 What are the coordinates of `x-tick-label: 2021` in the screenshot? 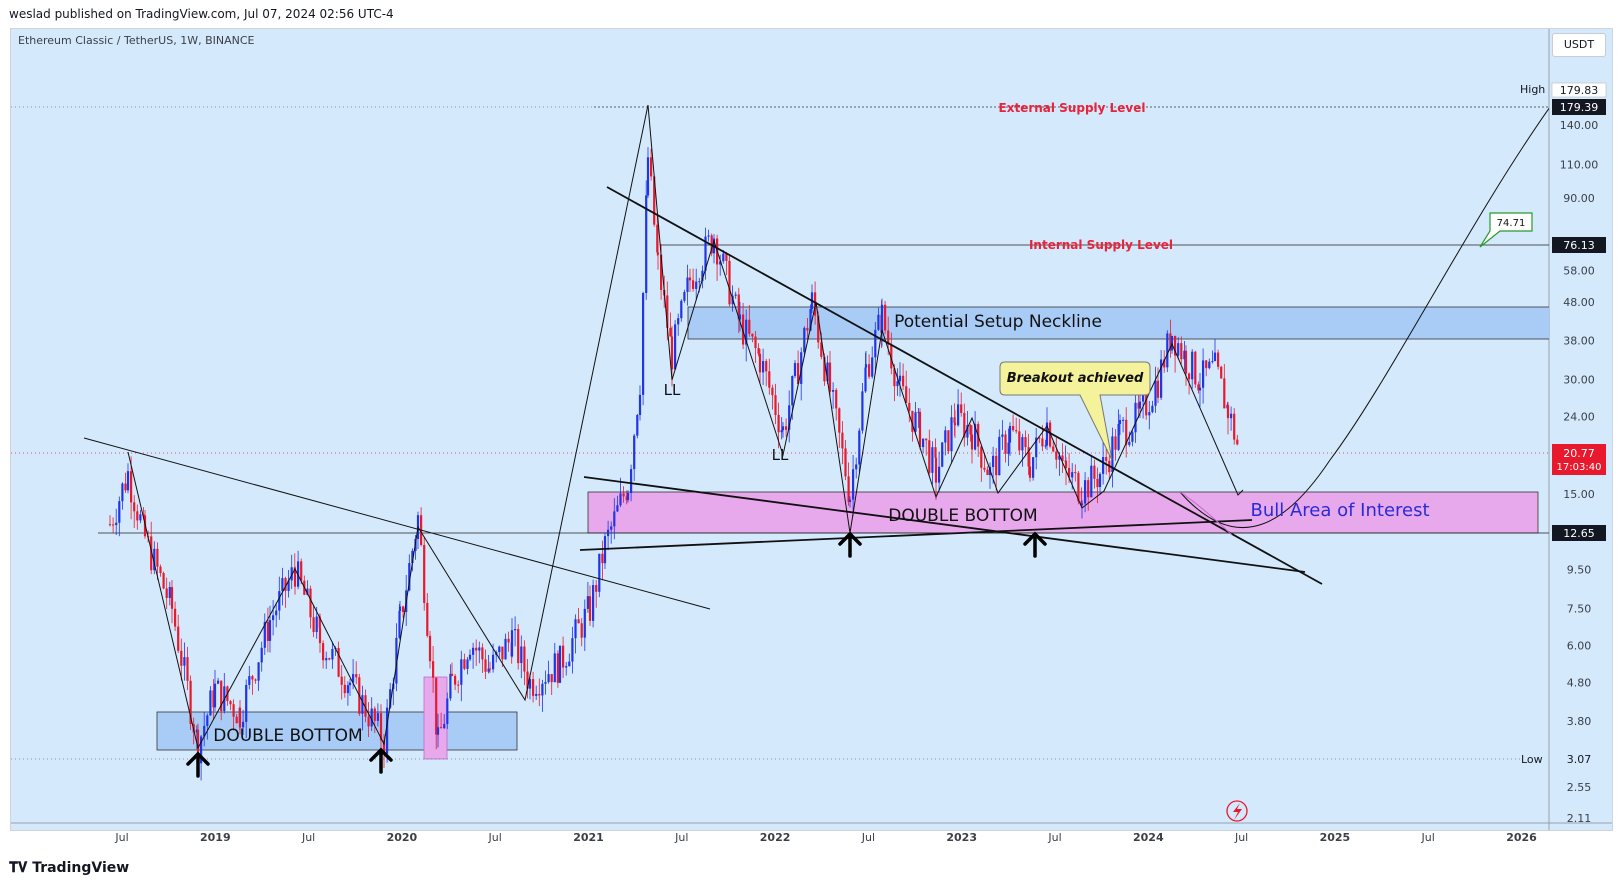 It's located at (588, 837).